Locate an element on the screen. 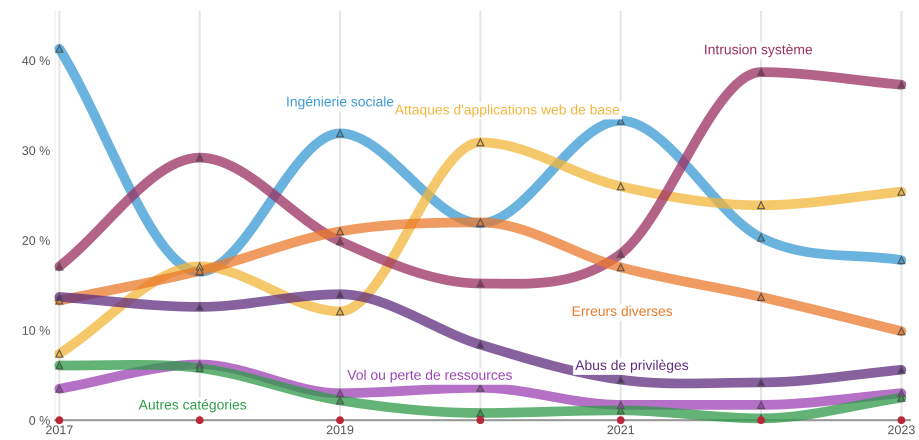  x-tick-label: 2017 is located at coordinates (59, 429).